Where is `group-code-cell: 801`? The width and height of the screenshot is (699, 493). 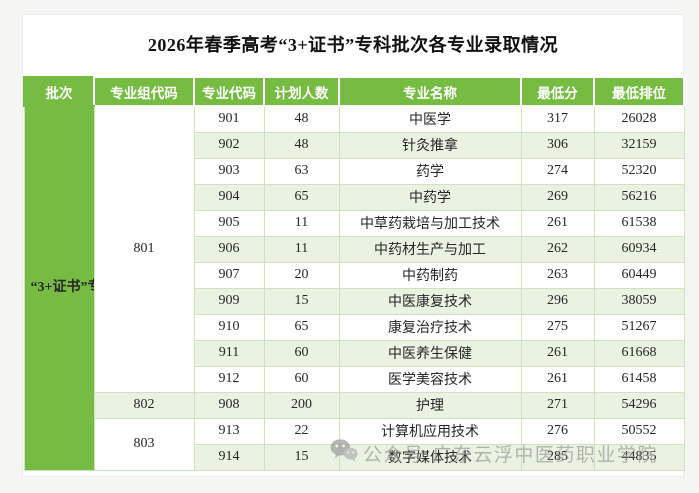 group-code-cell: 801 is located at coordinates (144, 249).